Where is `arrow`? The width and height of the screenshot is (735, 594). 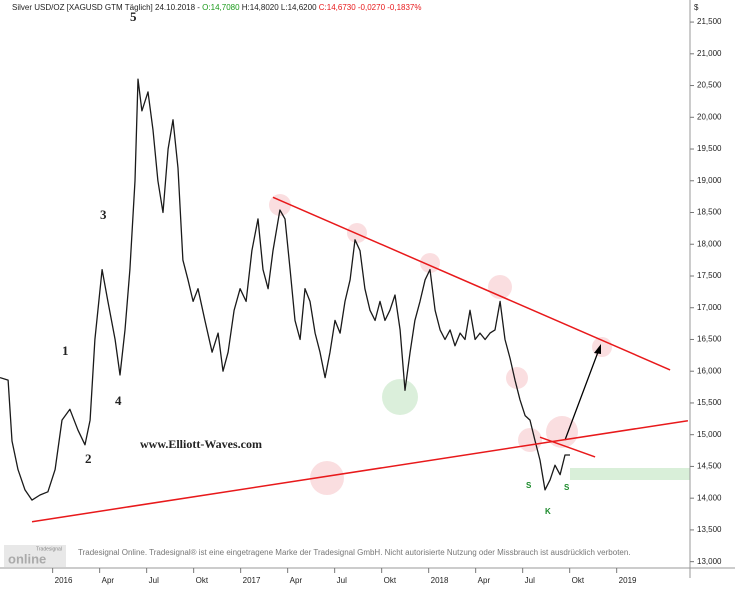 arrow is located at coordinates (581, 396).